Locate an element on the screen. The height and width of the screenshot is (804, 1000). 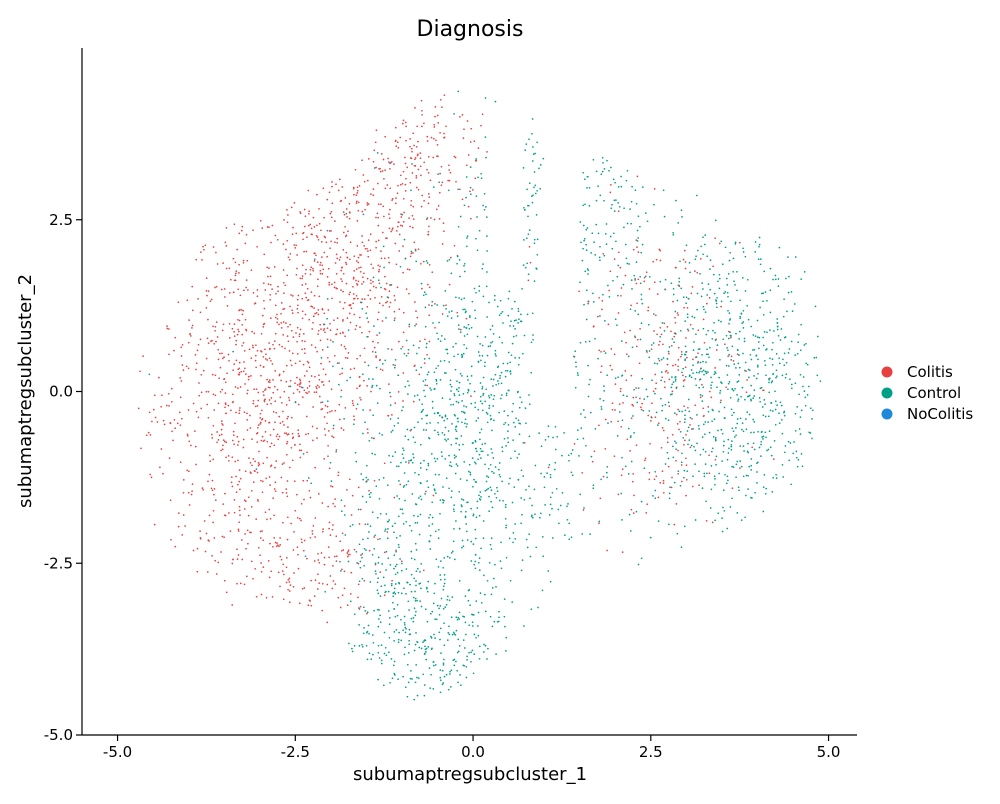
y-tick-label: 0.0 is located at coordinates (61, 392).